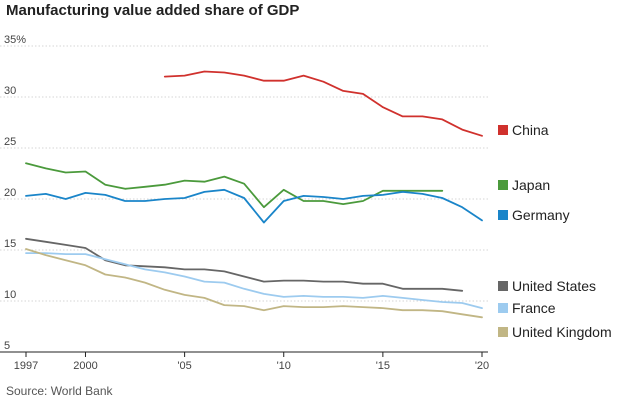 The width and height of the screenshot is (620, 400). What do you see at coordinates (503, 332) in the screenshot?
I see `legend-swatch-united-kingdom` at bounding box center [503, 332].